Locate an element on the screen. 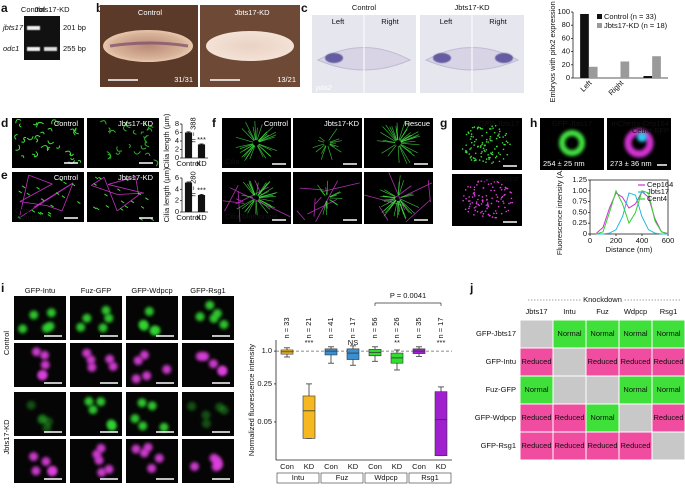 The height and width of the screenshot is (490, 685). y-axis-label: Embryos with pitx2 expression (%) is located at coordinates (552, 51).